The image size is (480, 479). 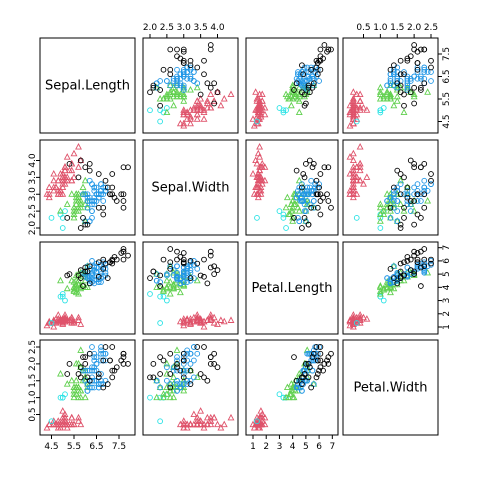 What do you see at coordinates (319, 447) in the screenshot?
I see `x-tick-label: 6` at bounding box center [319, 447].